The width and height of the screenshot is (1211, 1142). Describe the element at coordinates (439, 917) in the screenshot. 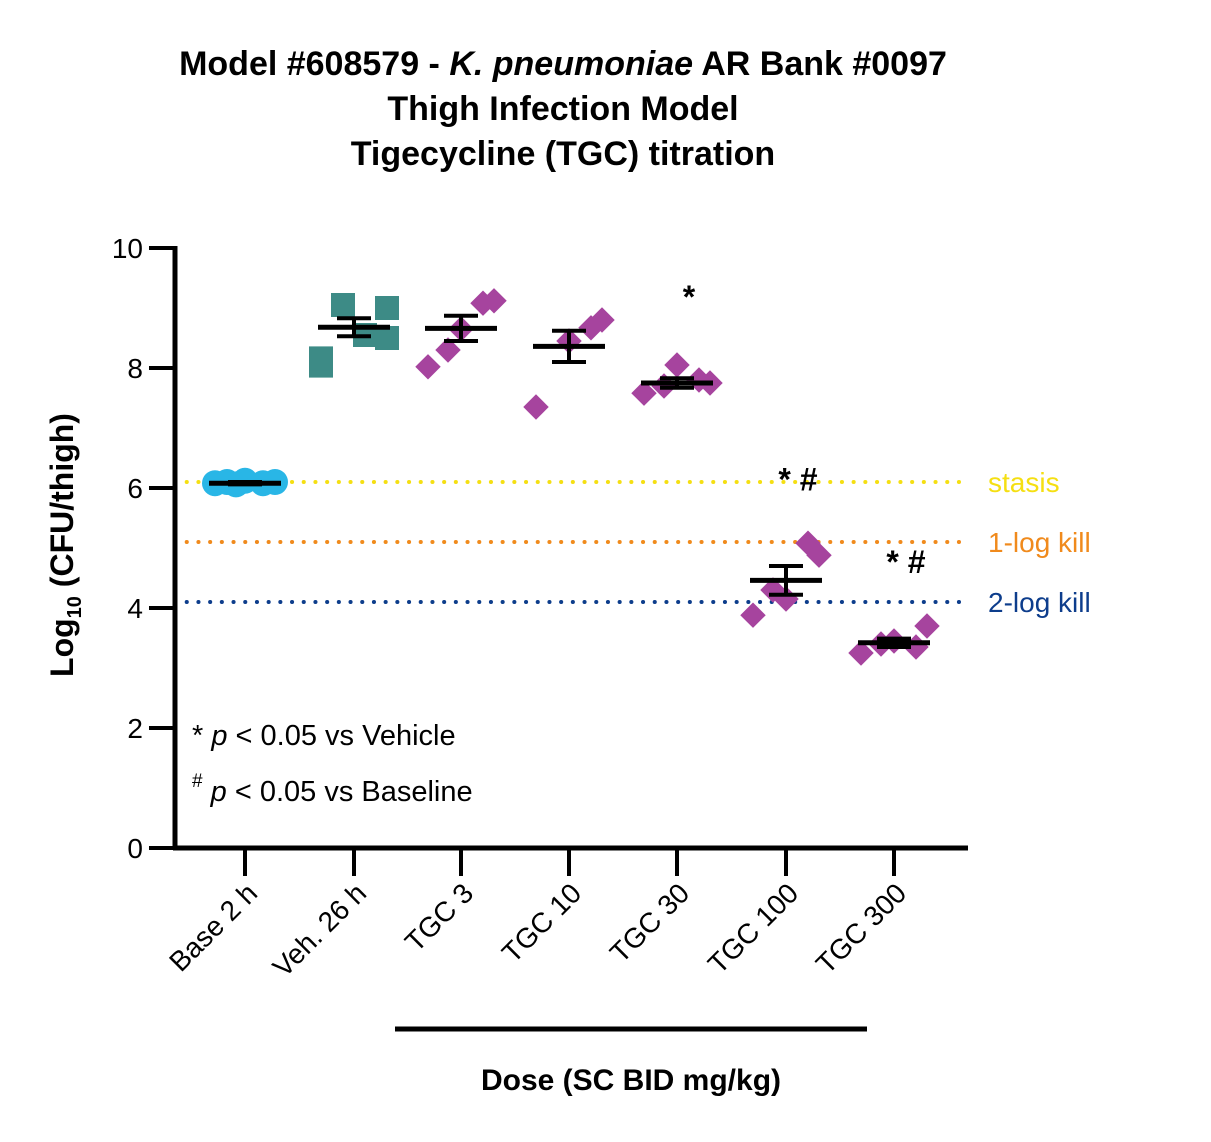

I see `x-tick-label: TGC 3` at that location.